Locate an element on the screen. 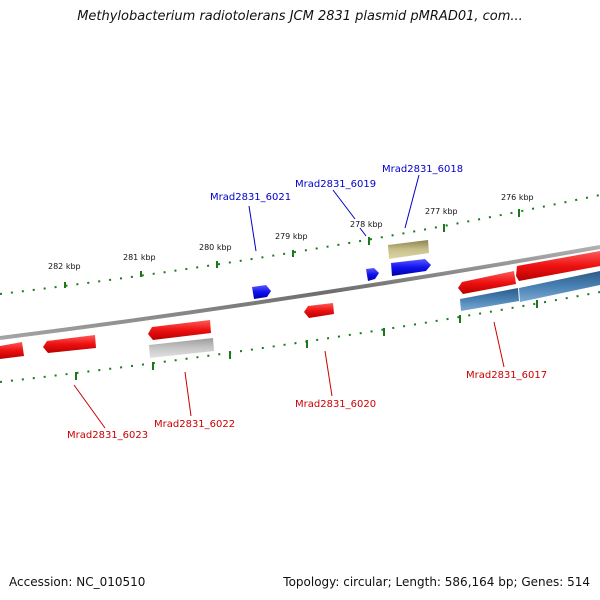 The width and height of the screenshot is (600, 600). gene-steel-forward is located at coordinates (559, 286).